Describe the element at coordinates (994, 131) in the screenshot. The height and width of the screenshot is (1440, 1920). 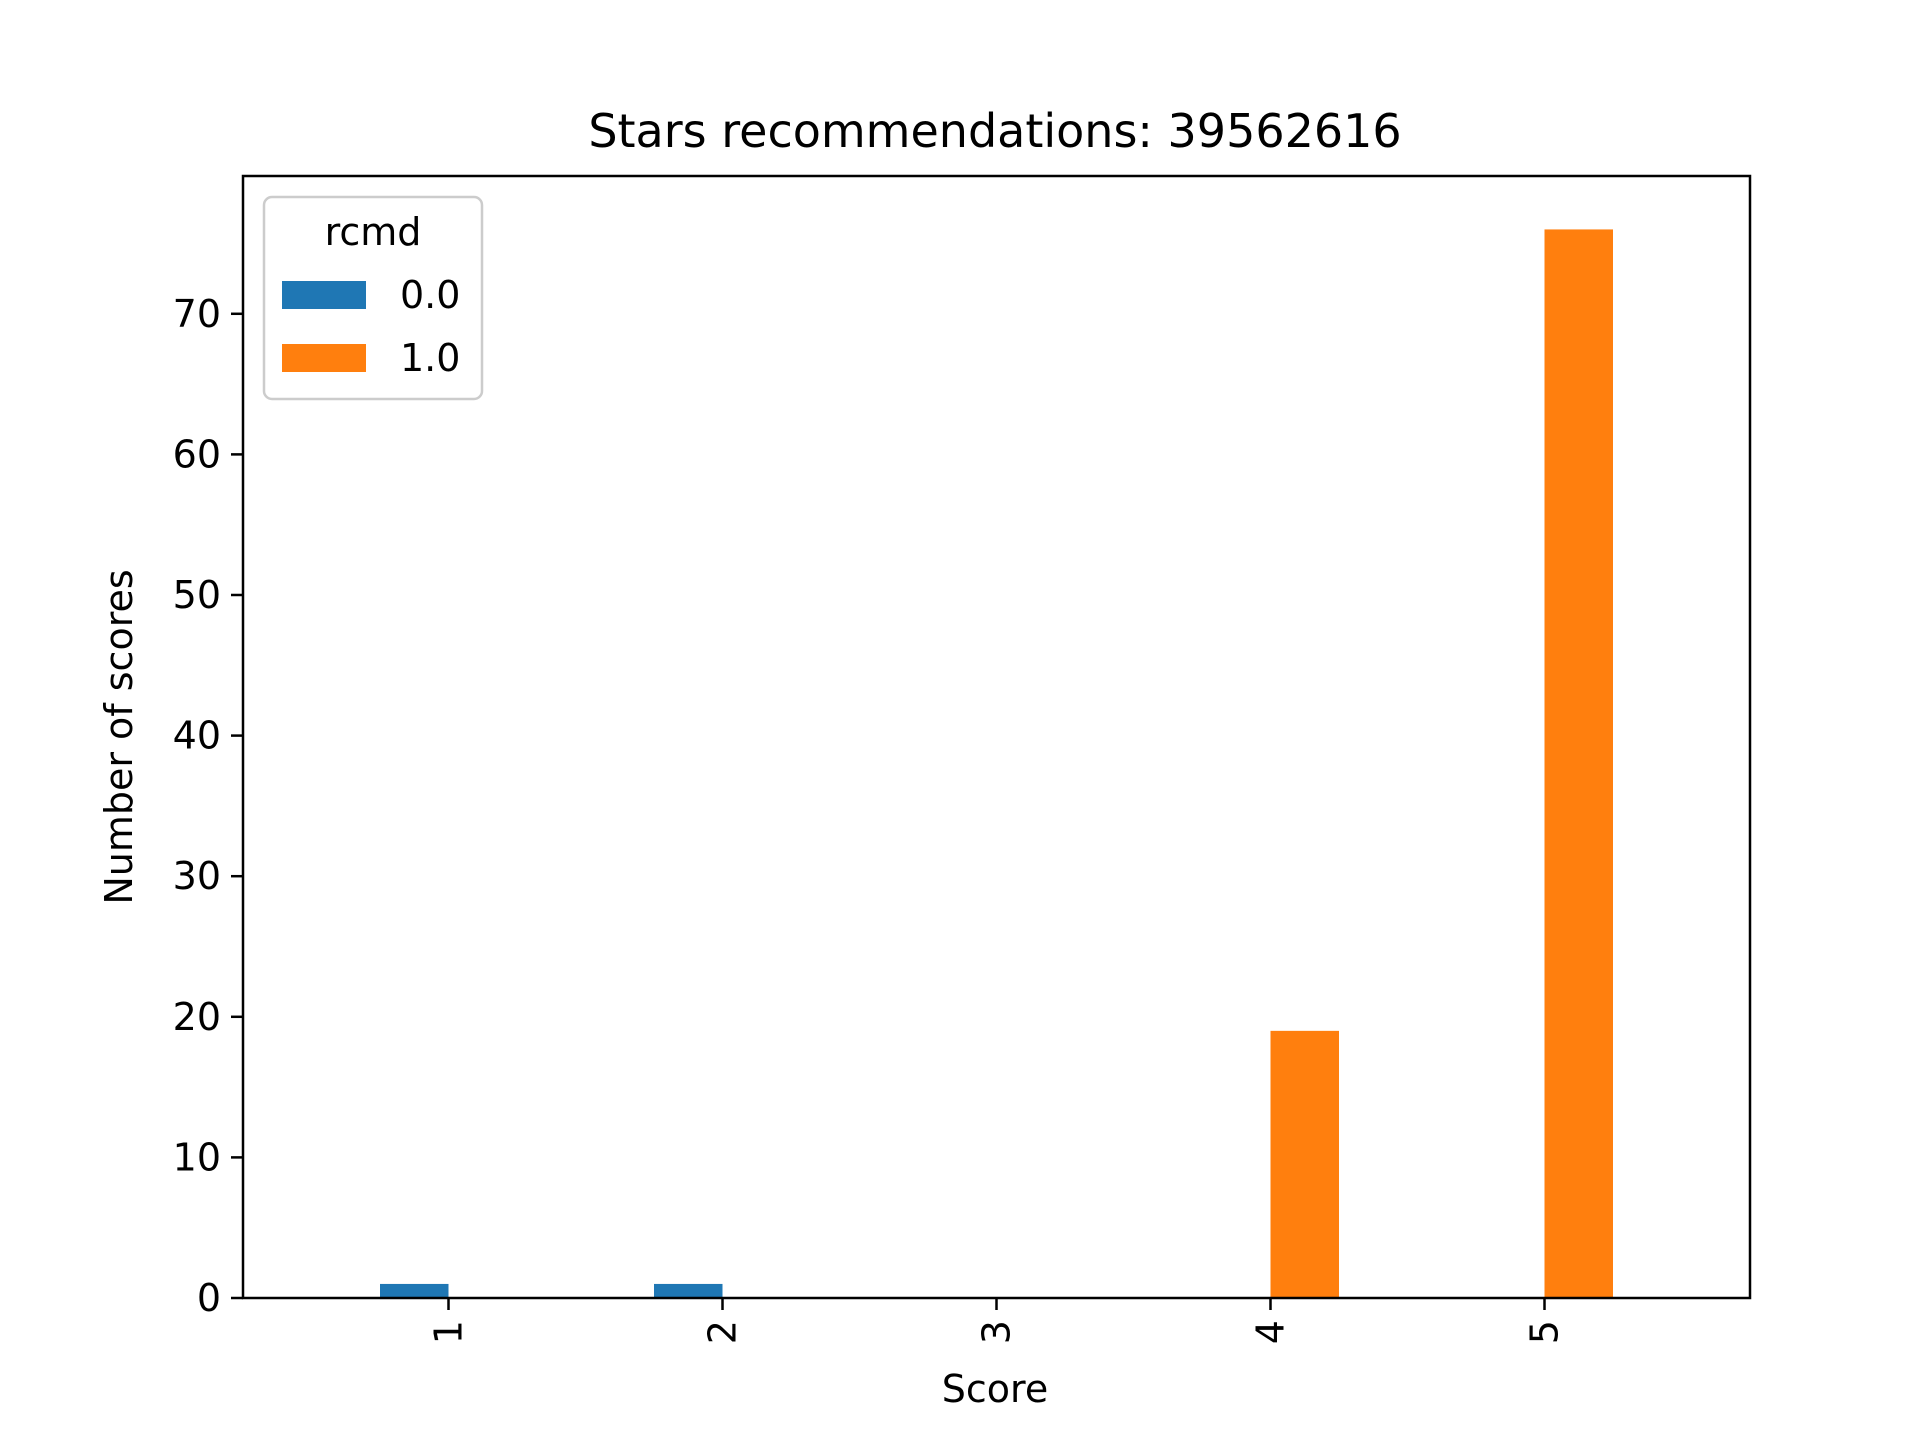
I see `chart-title: Stars recommendations: 39562616` at that location.